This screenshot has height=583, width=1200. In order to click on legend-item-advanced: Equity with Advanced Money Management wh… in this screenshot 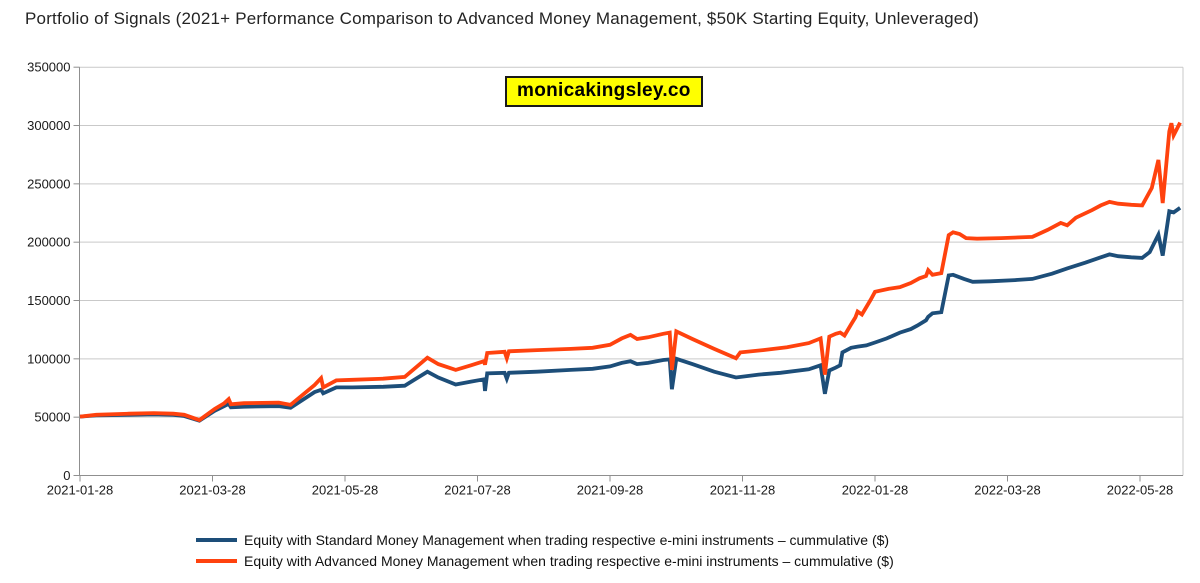, I will do `click(545, 561)`.